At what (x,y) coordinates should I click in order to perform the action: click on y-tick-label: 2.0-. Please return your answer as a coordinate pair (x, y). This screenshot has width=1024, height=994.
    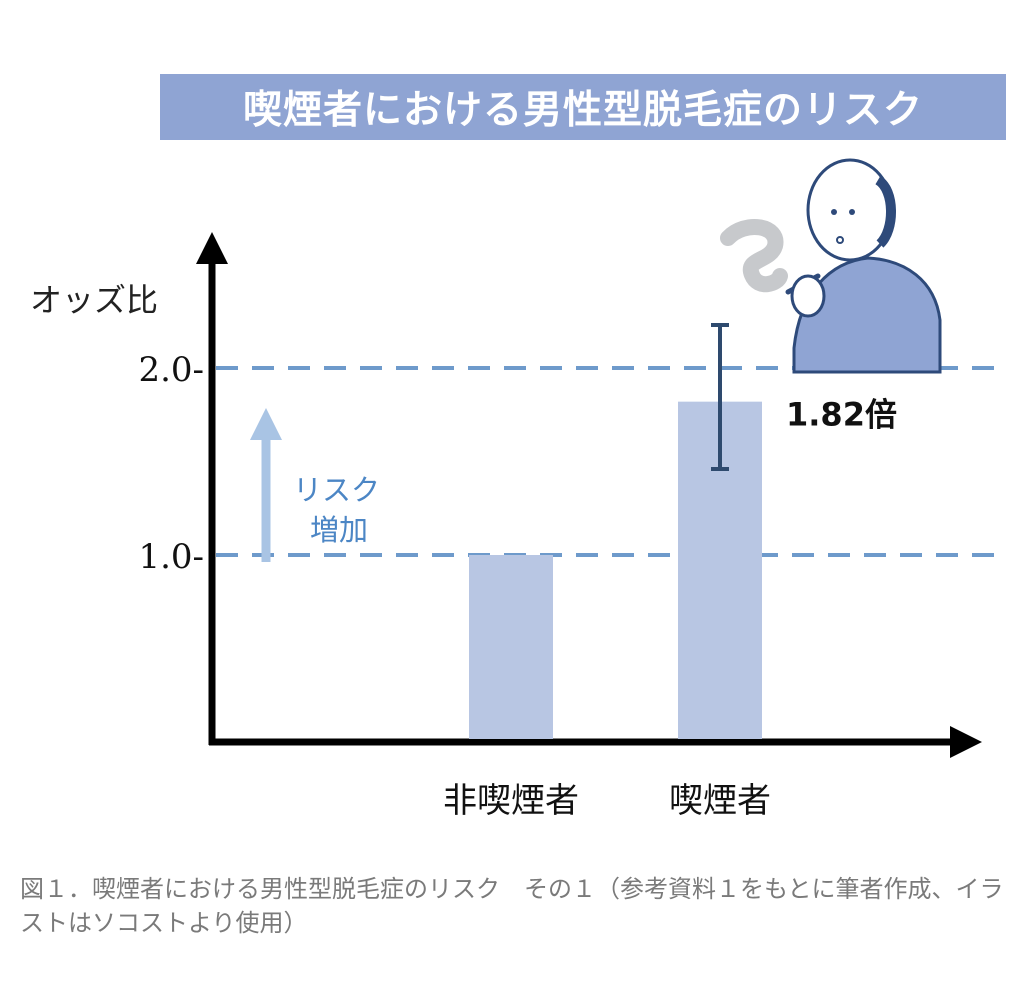
    Looking at the image, I should click on (171, 370).